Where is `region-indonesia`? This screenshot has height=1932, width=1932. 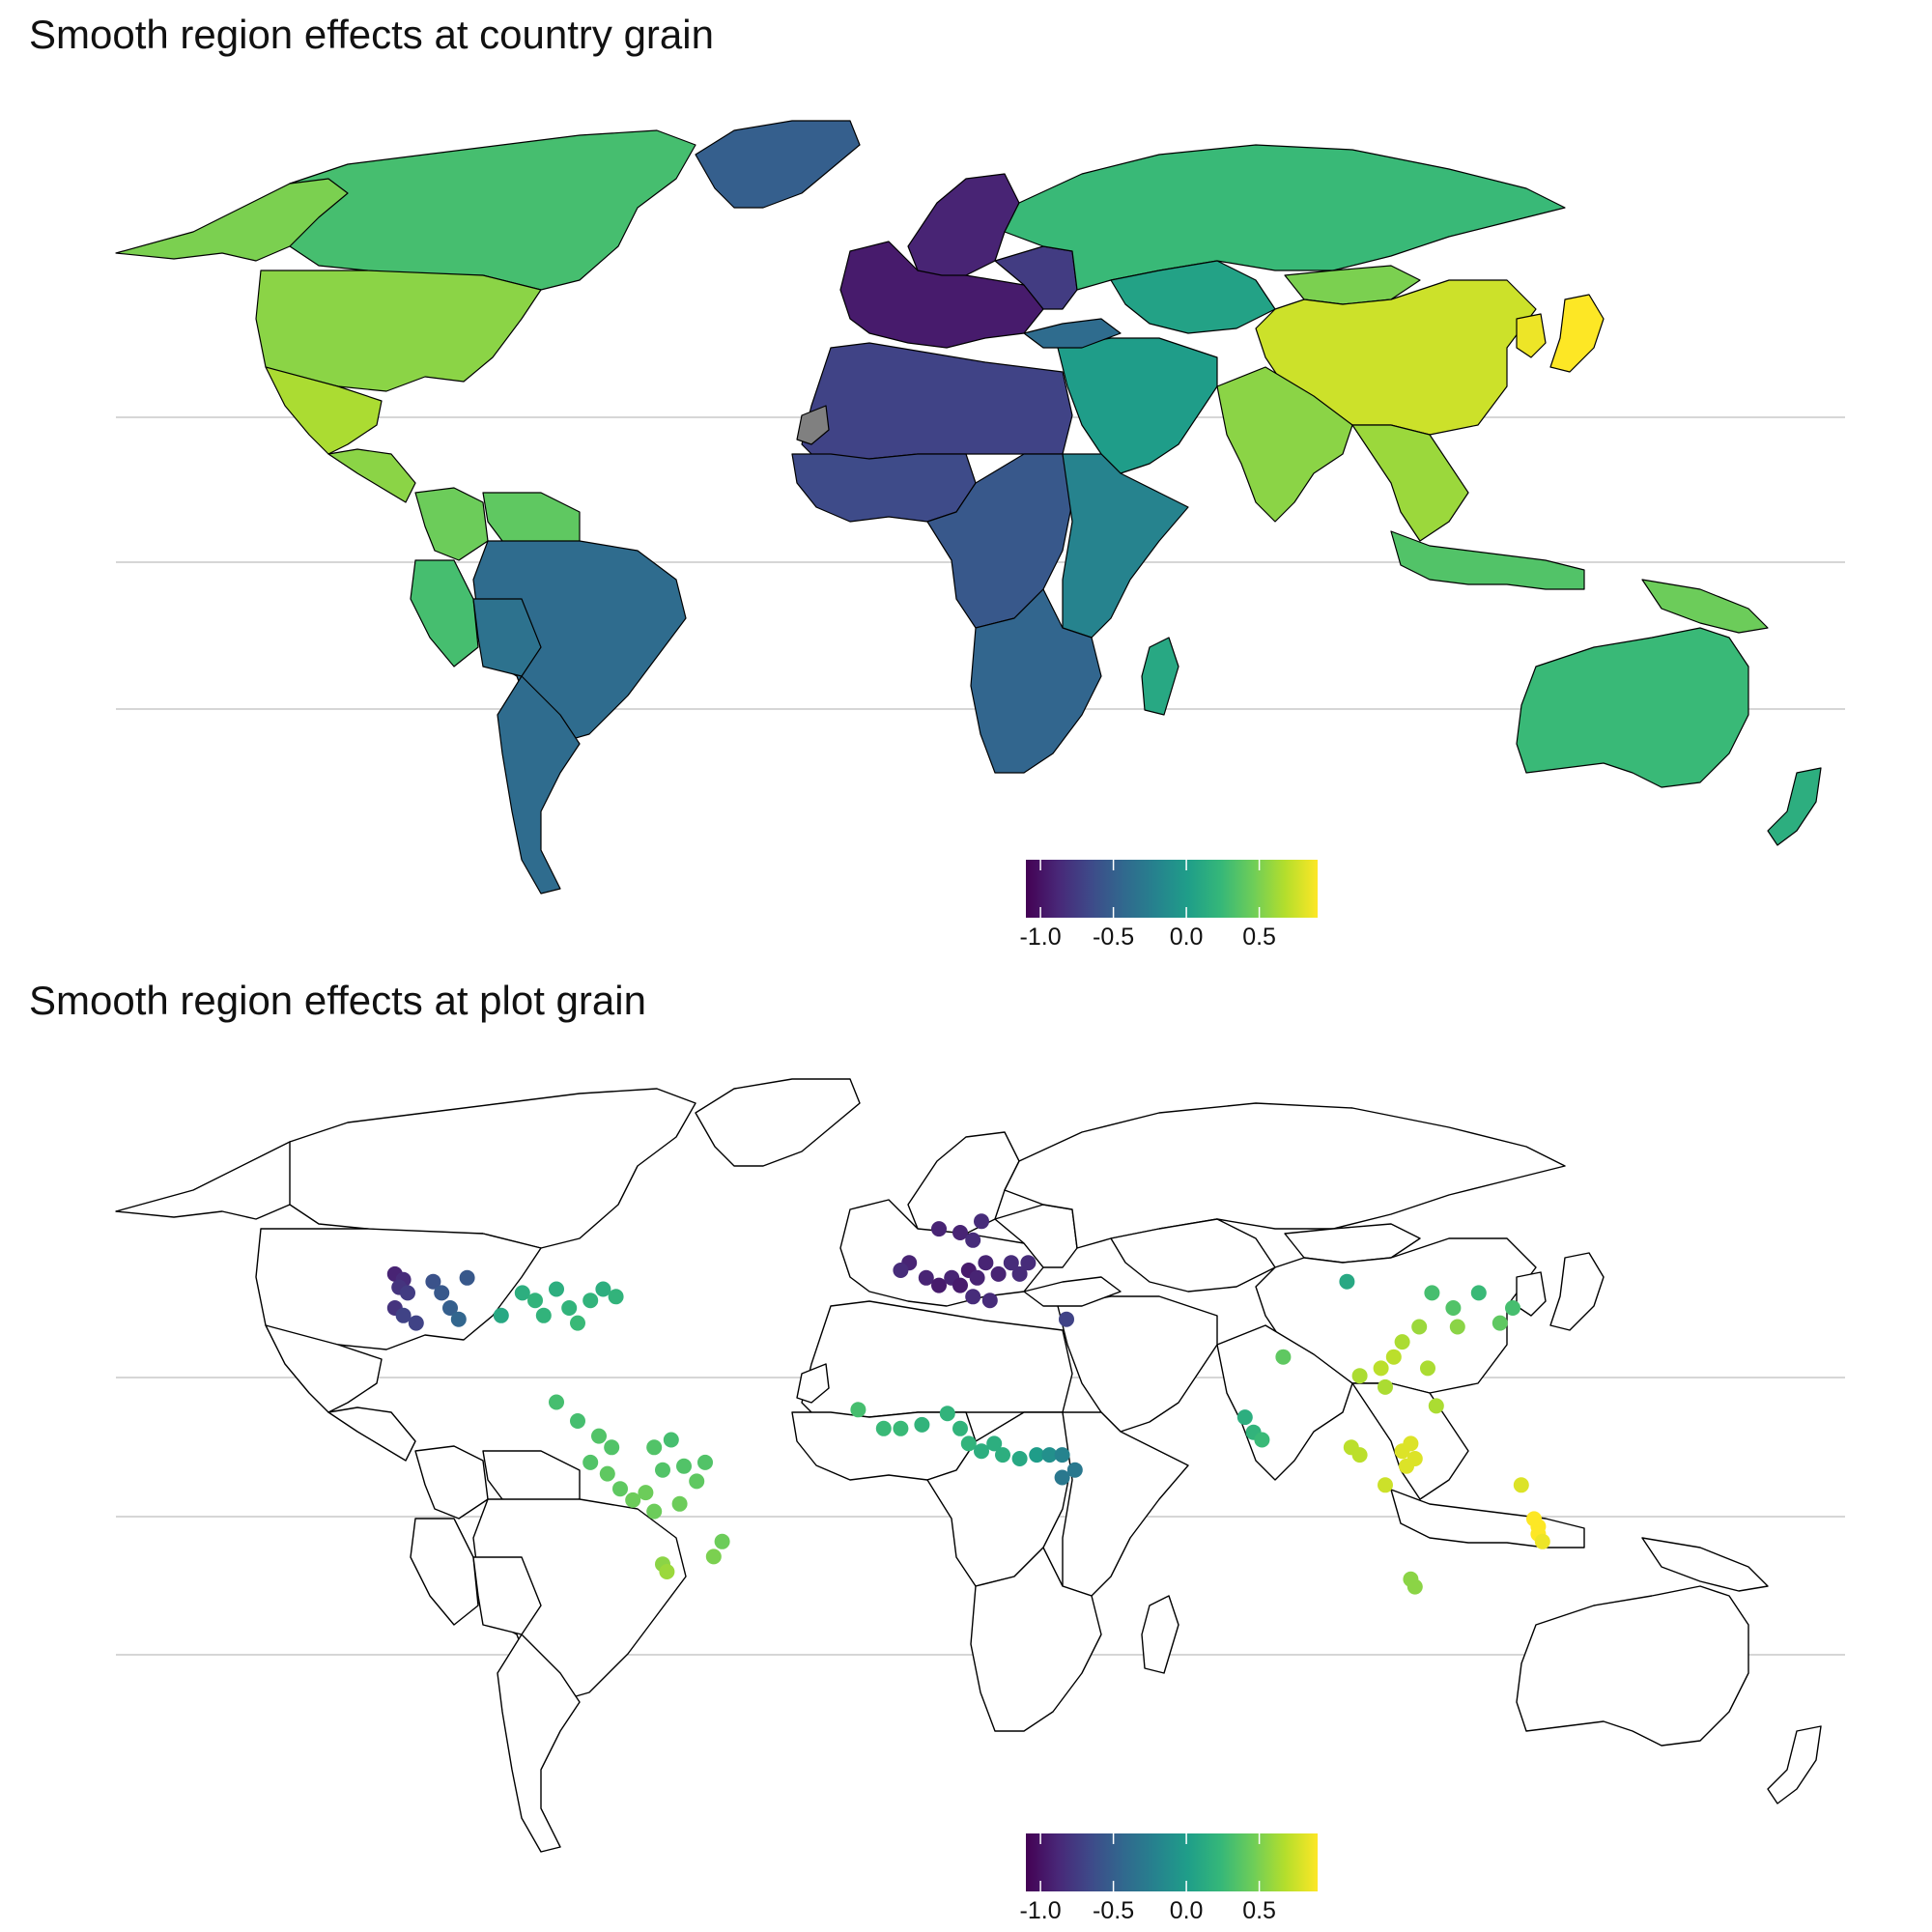
region-indonesia is located at coordinates (1487, 560).